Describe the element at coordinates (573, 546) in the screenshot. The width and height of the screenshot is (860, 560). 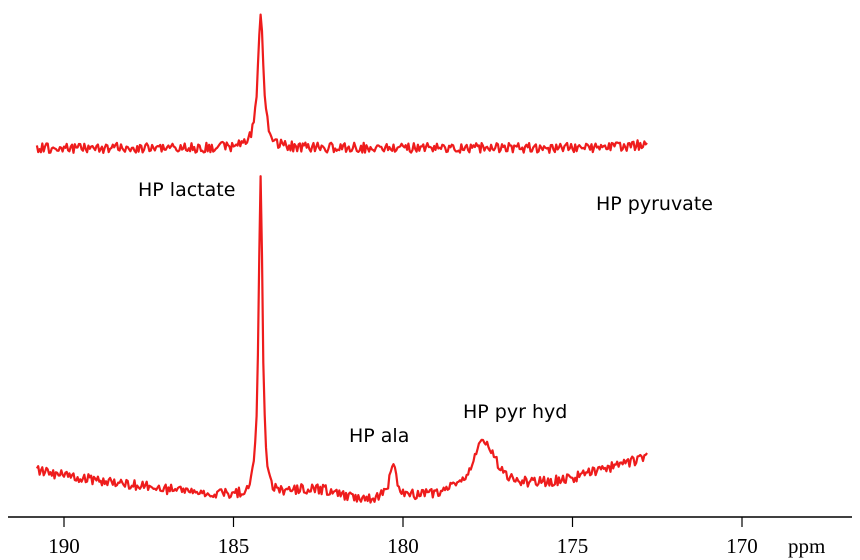
I see `x-tick-label-175: 175` at that location.